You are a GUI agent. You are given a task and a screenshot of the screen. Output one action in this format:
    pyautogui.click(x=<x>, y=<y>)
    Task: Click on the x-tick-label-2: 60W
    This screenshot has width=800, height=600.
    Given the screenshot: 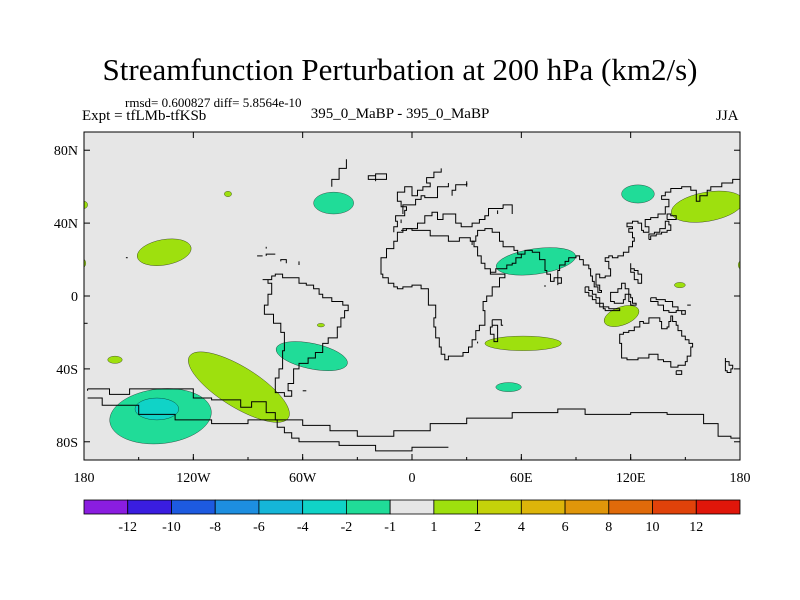 What is the action you would take?
    pyautogui.click(x=303, y=478)
    